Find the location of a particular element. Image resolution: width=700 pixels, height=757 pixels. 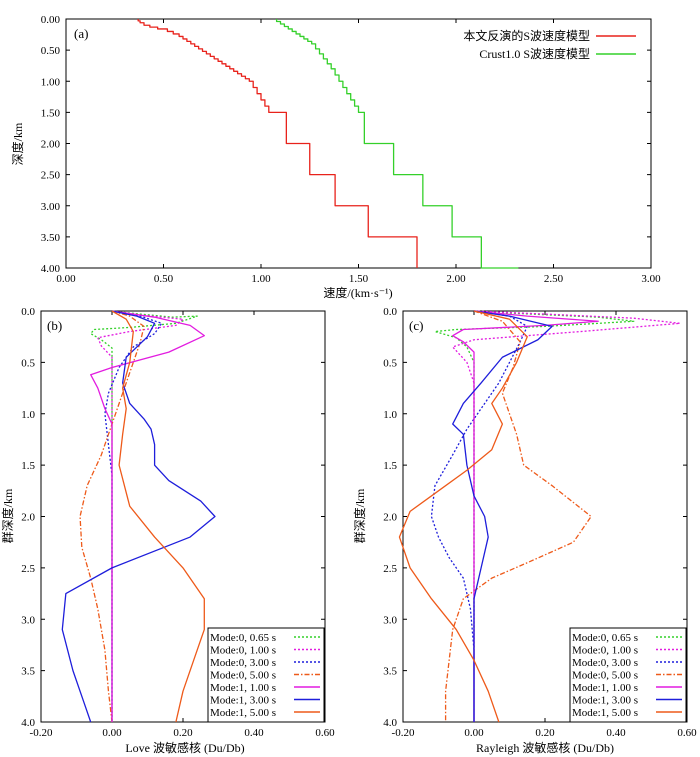

x-tick-label: 3.00 is located at coordinates (651, 279).